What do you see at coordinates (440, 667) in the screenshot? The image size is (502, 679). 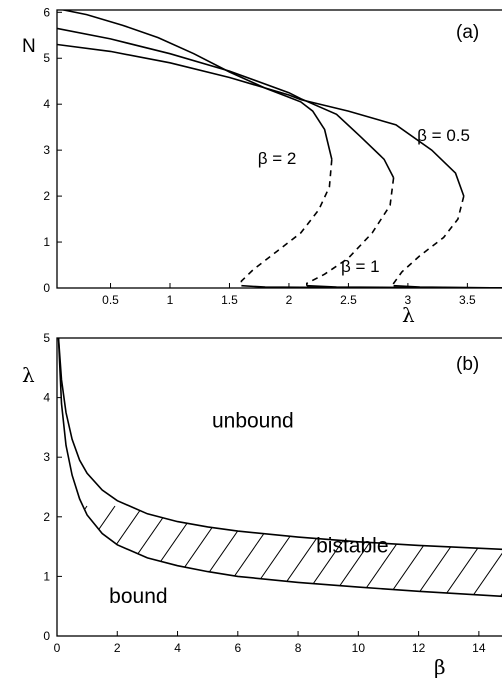 I see `panel-b-xlabel: β` at bounding box center [440, 667].